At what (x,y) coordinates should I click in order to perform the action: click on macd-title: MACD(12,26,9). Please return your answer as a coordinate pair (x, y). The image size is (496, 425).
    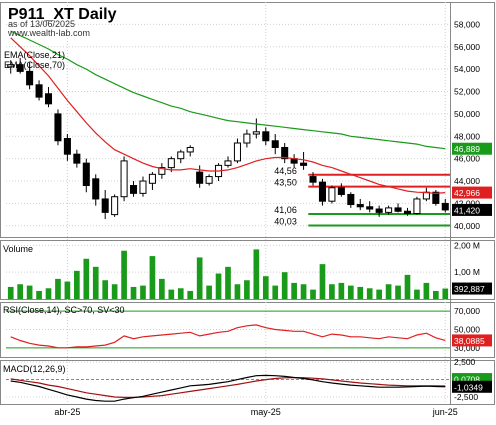
    Looking at the image, I should click on (34, 369).